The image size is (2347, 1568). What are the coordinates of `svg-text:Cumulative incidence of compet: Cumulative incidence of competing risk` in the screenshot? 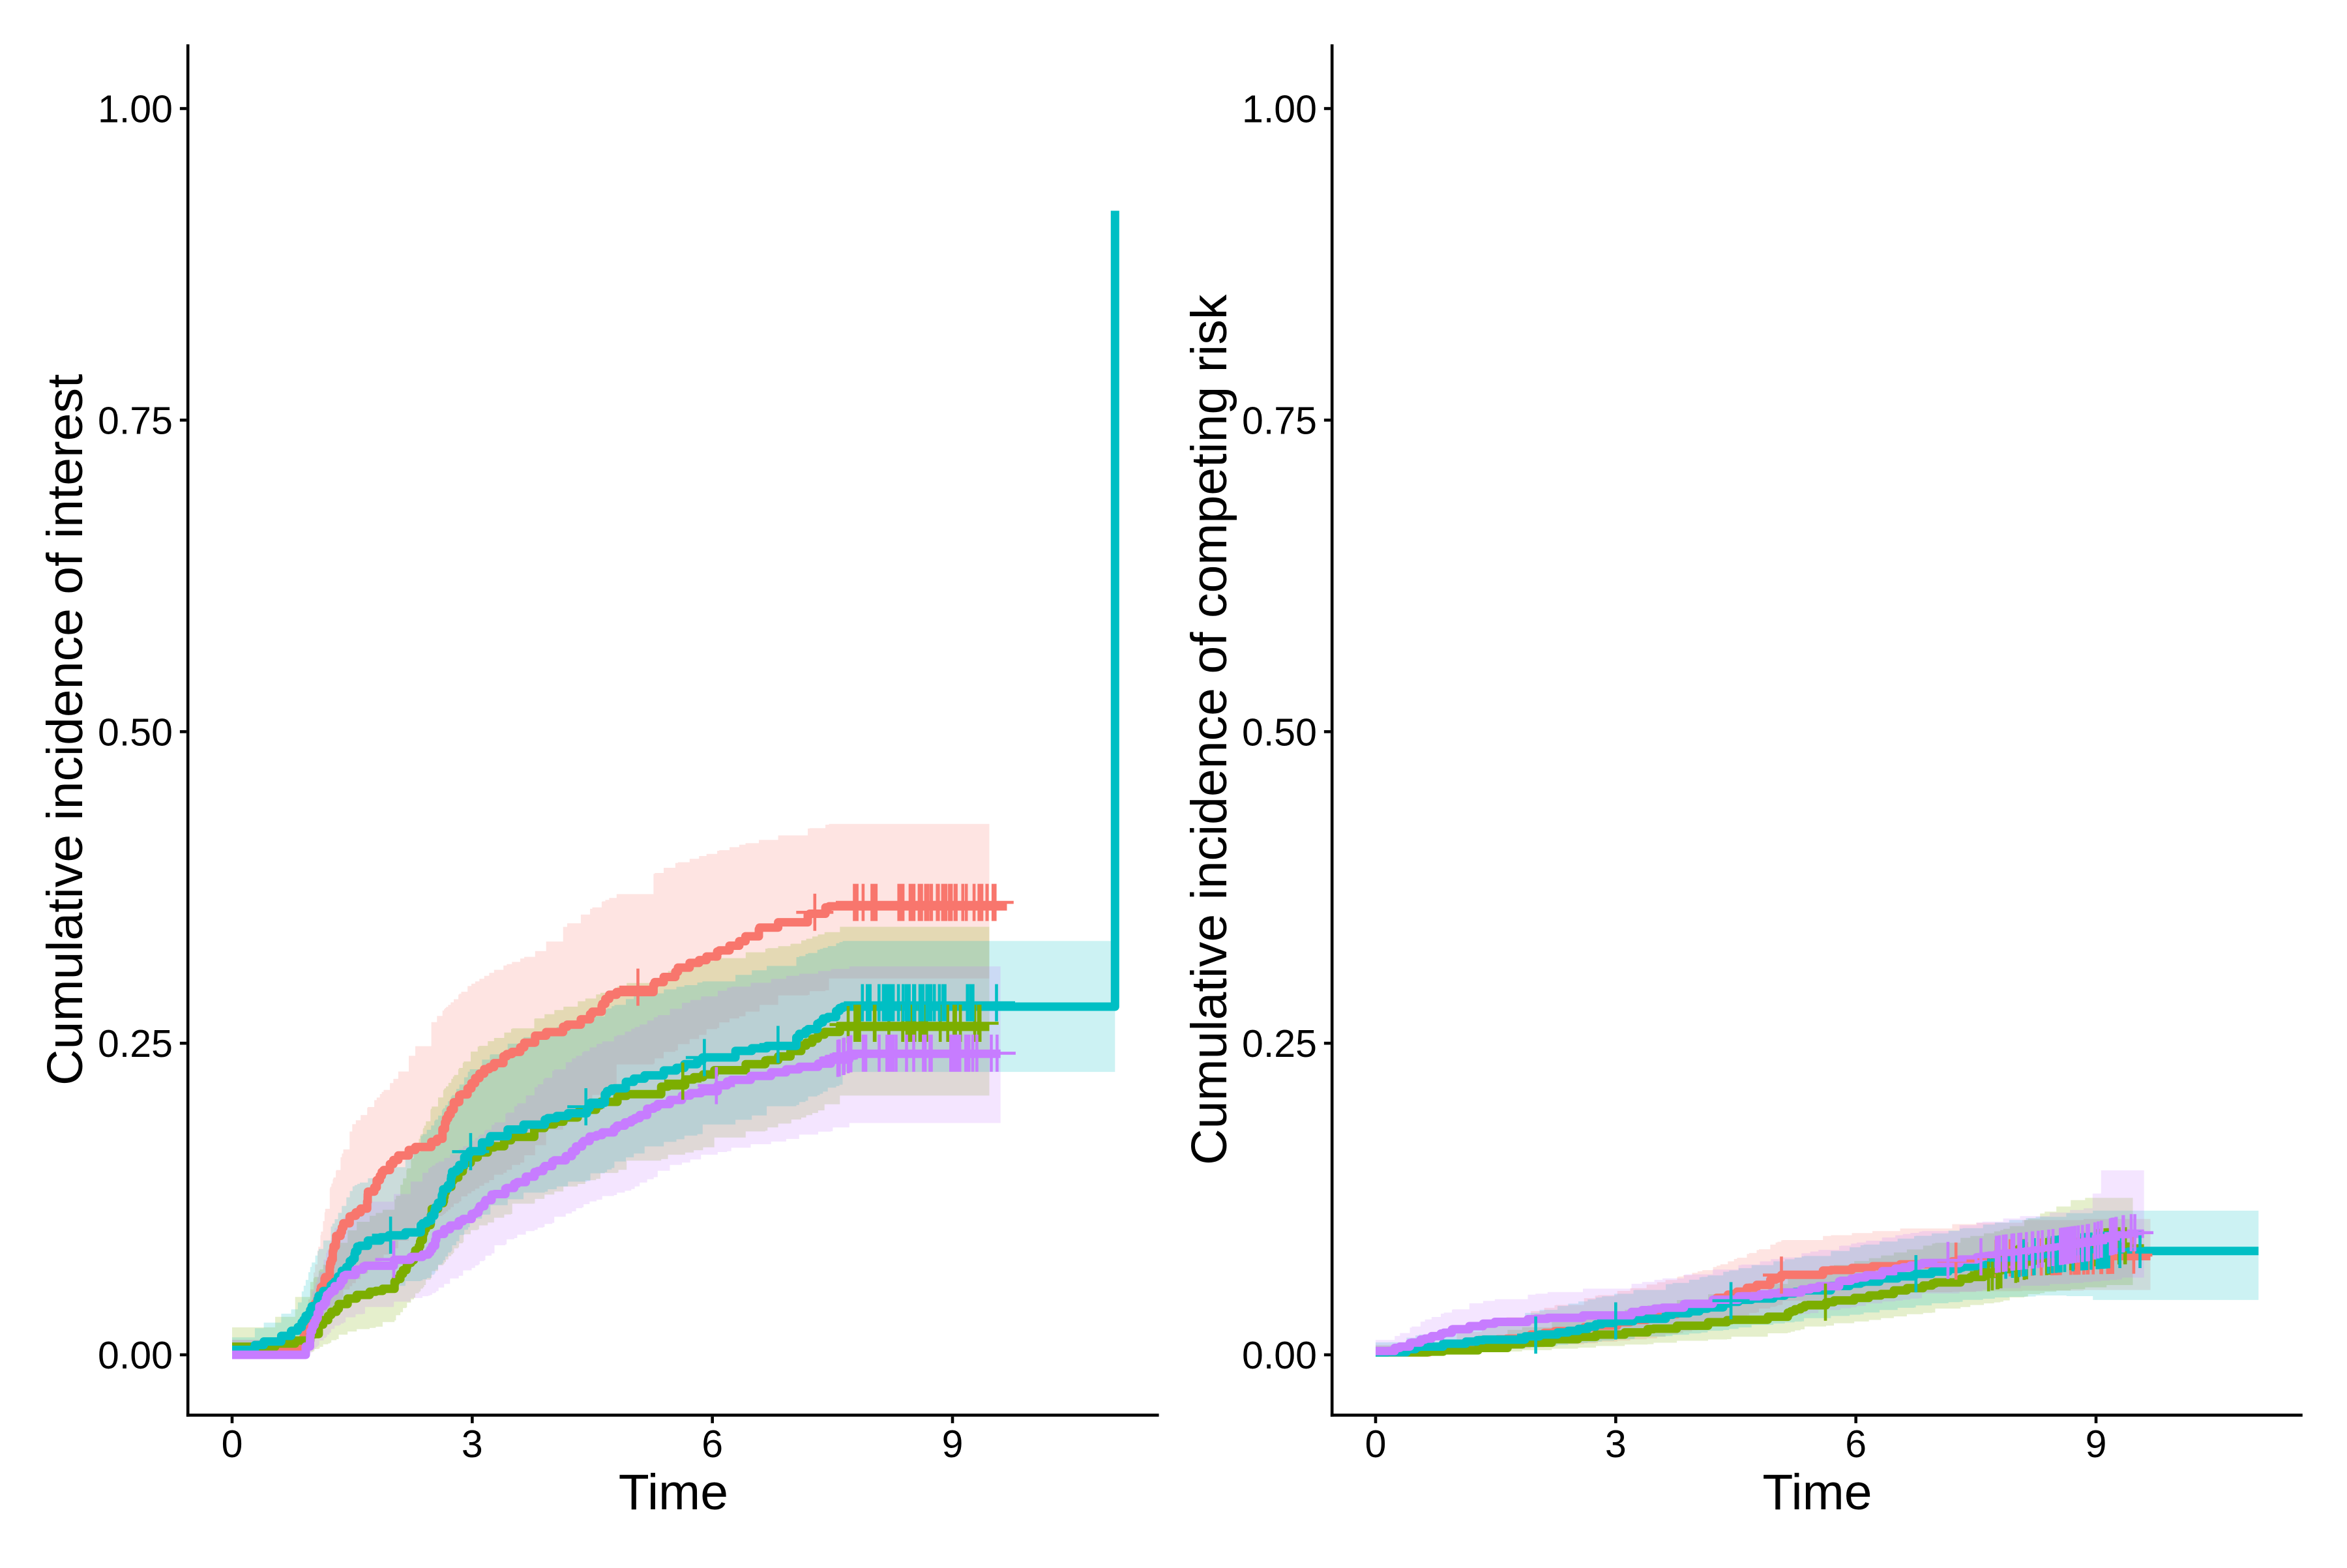 It's located at (1209, 730).